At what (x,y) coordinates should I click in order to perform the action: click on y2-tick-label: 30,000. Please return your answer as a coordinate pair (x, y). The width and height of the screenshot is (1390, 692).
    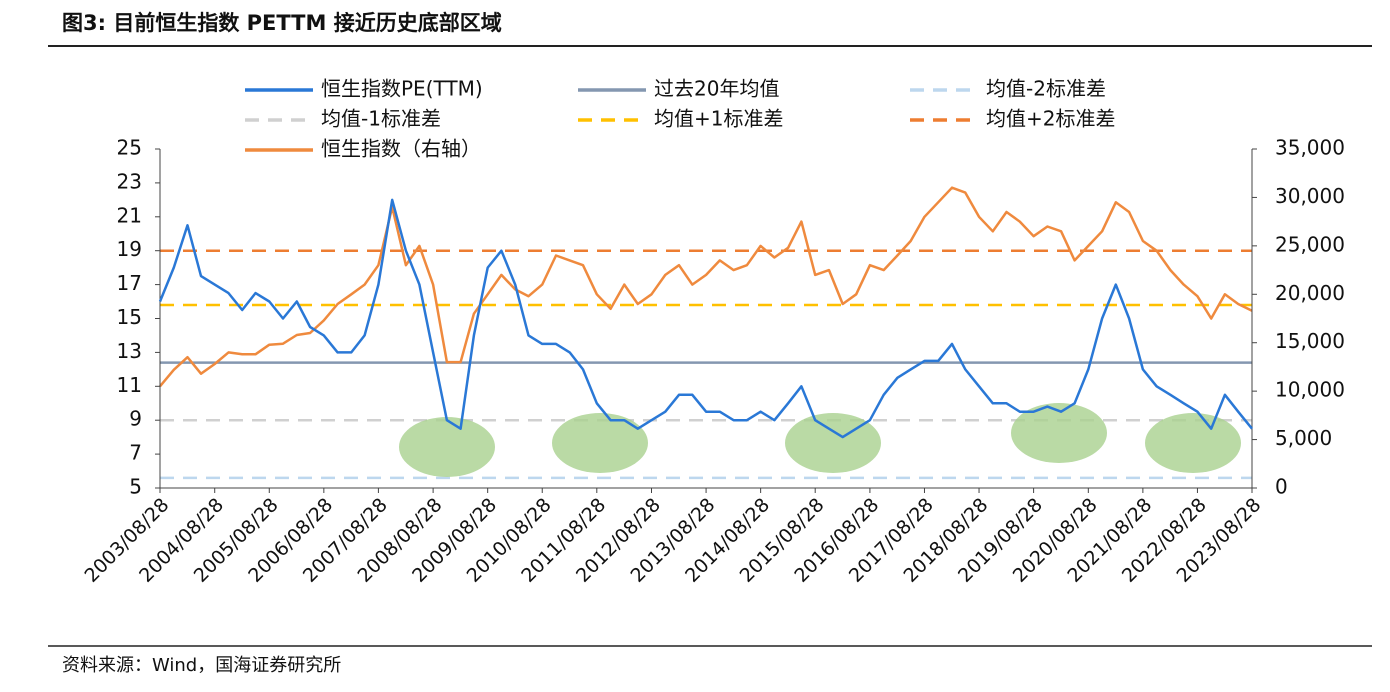
    Looking at the image, I should click on (1310, 196).